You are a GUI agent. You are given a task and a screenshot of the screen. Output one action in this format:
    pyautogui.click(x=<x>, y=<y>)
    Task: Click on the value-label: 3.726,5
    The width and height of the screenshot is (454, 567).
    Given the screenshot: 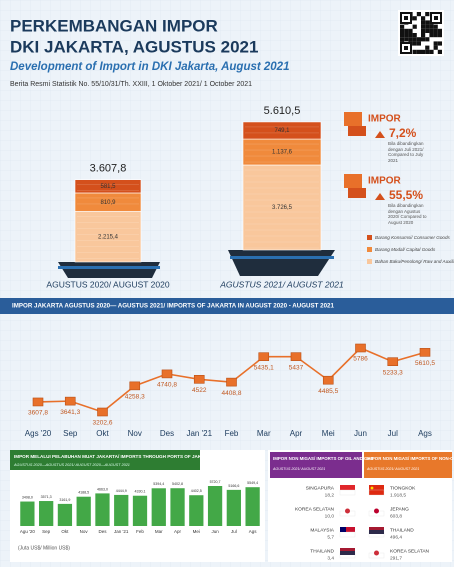 What is the action you would take?
    pyautogui.click(x=282, y=208)
    